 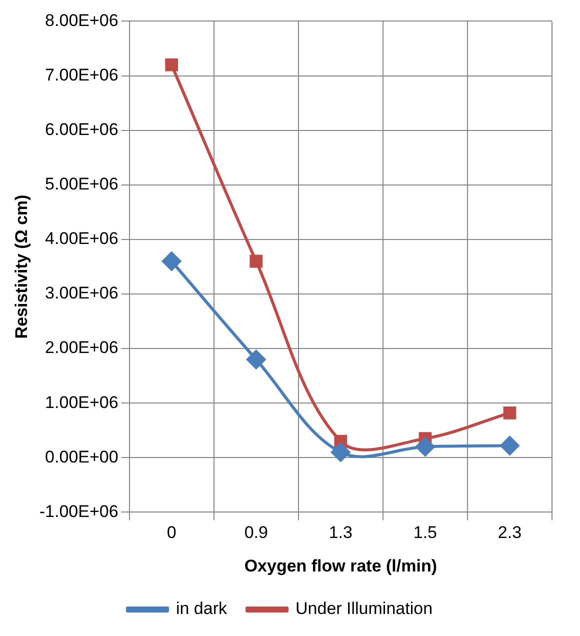 What do you see at coordinates (81, 129) in the screenshot?
I see `y-tick-label: 6.00E+06` at bounding box center [81, 129].